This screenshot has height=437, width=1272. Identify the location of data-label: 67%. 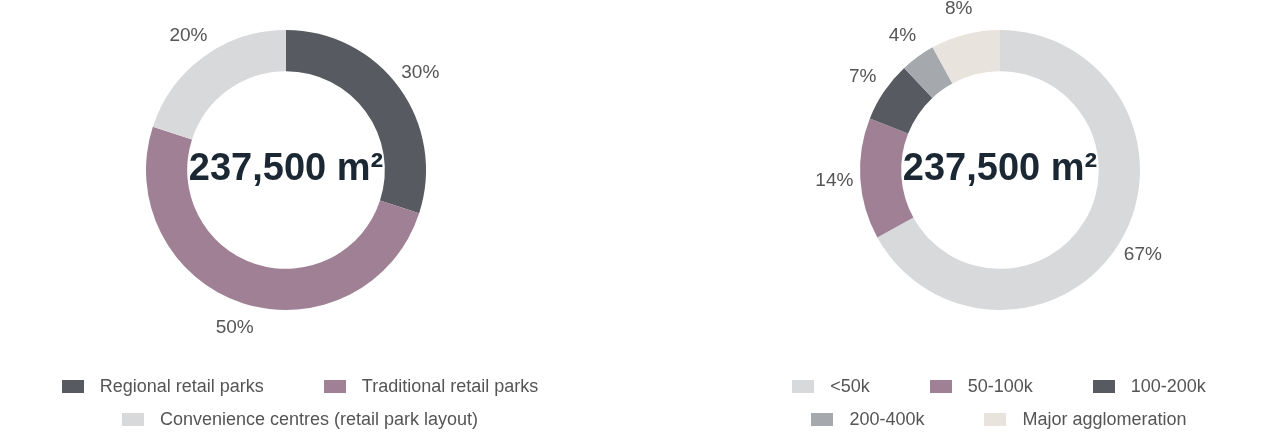
(1142, 253).